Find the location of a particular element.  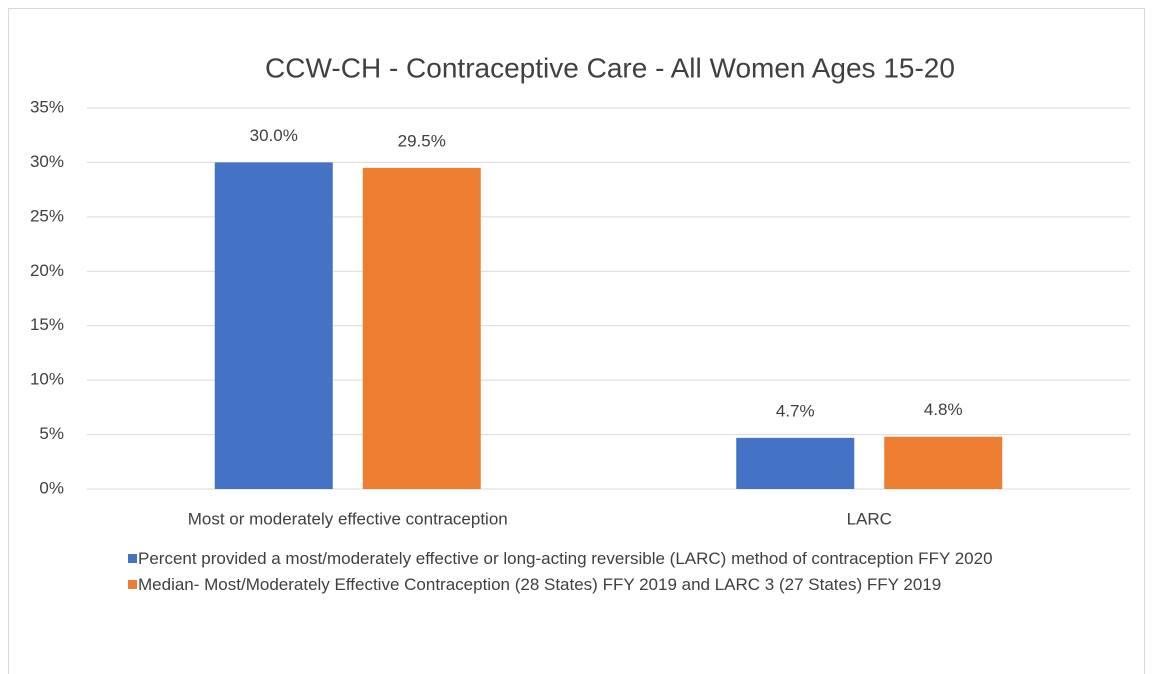

data-label: 4.7% is located at coordinates (795, 410).